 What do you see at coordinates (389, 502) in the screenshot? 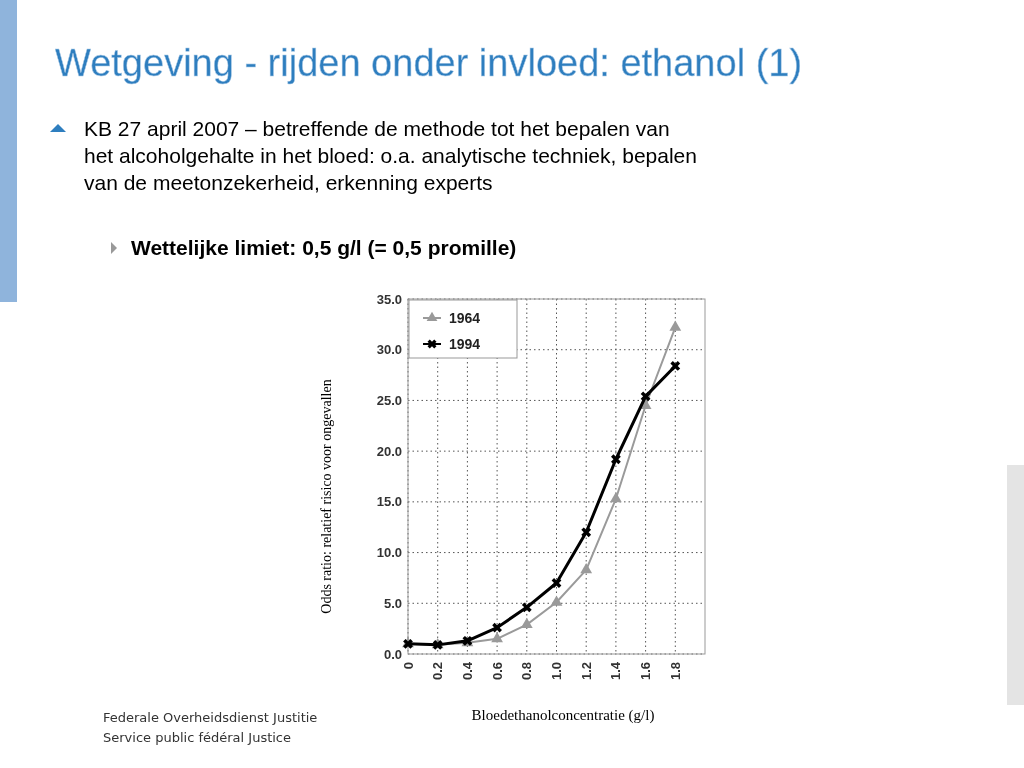
I see `y-tick-label: 15.0` at bounding box center [389, 502].